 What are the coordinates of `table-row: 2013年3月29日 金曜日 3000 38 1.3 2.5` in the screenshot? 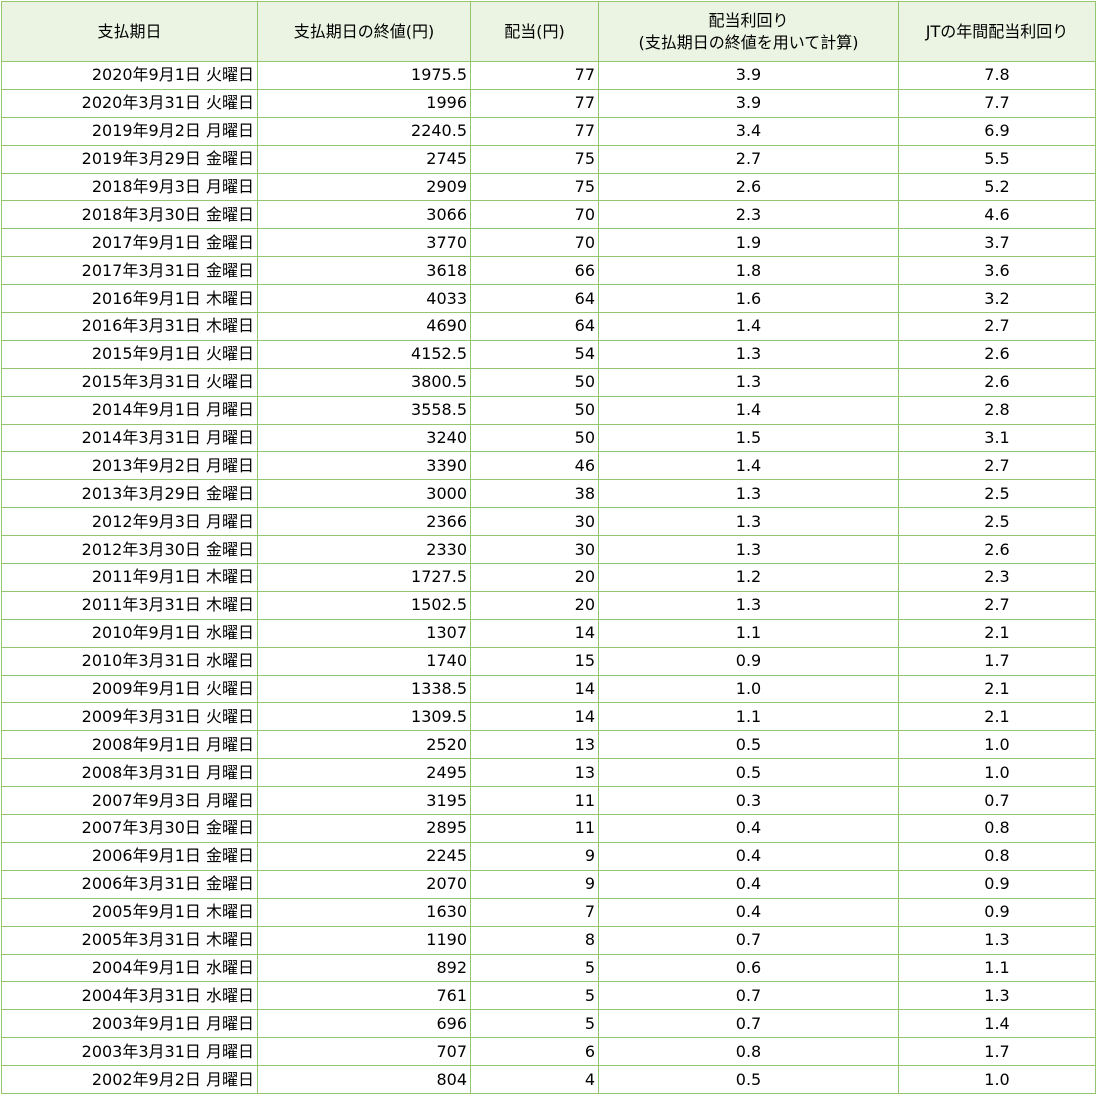 It's located at (548, 494).